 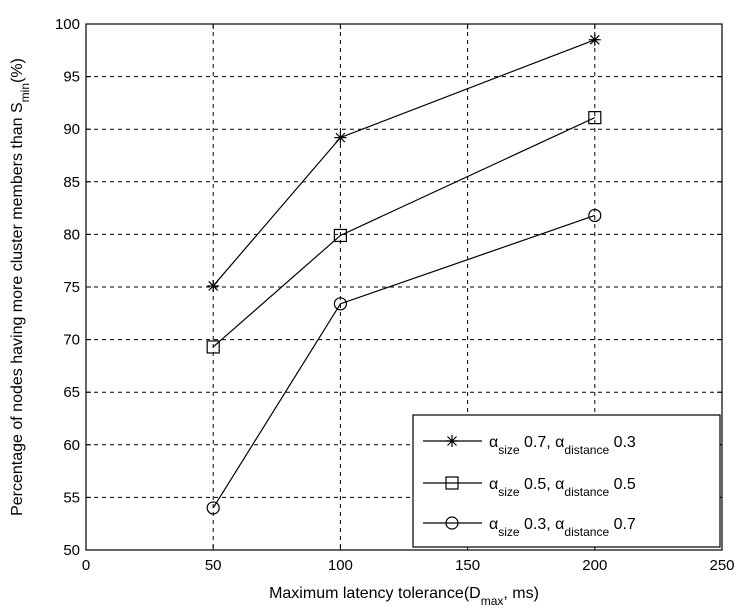 What do you see at coordinates (71, 445) in the screenshot?
I see `y-tick-label: 60` at bounding box center [71, 445].